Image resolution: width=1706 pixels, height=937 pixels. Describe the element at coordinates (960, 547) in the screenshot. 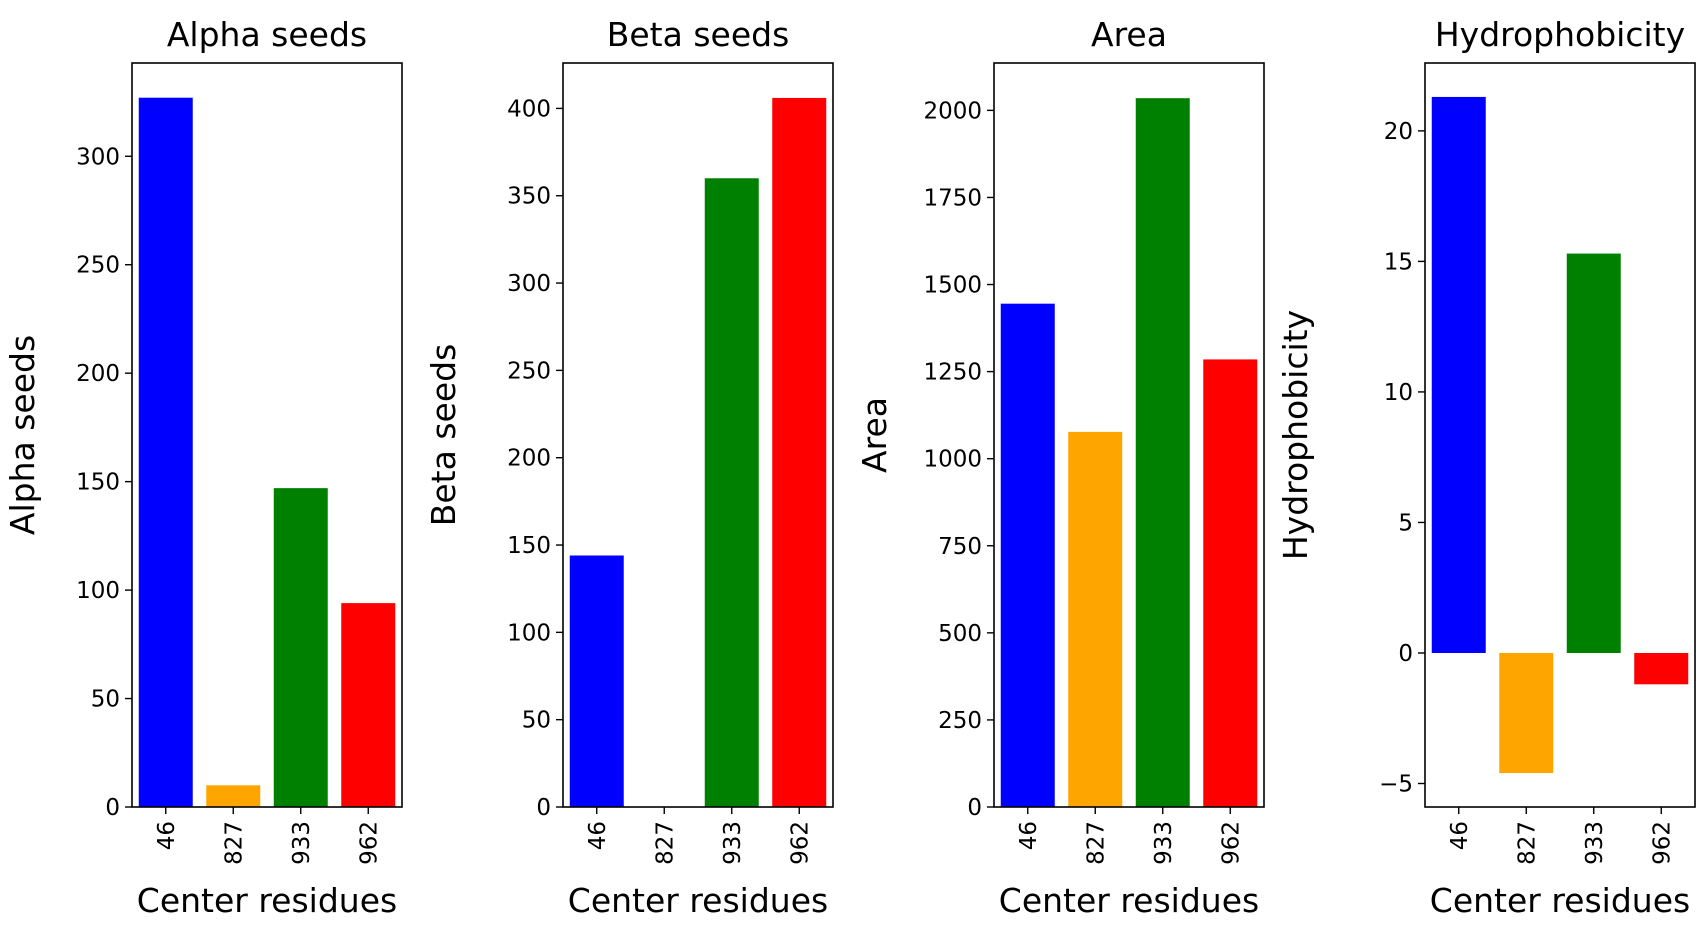

I see `y-tick-label: 750` at that location.